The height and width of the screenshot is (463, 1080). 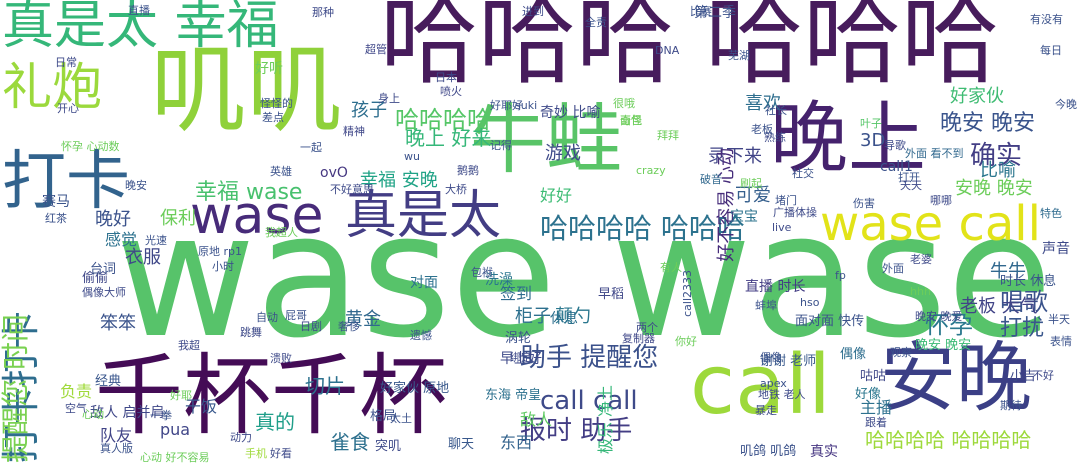 What do you see at coordinates (533, 316) in the screenshot?
I see `cloud-word: 柜子` at bounding box center [533, 316].